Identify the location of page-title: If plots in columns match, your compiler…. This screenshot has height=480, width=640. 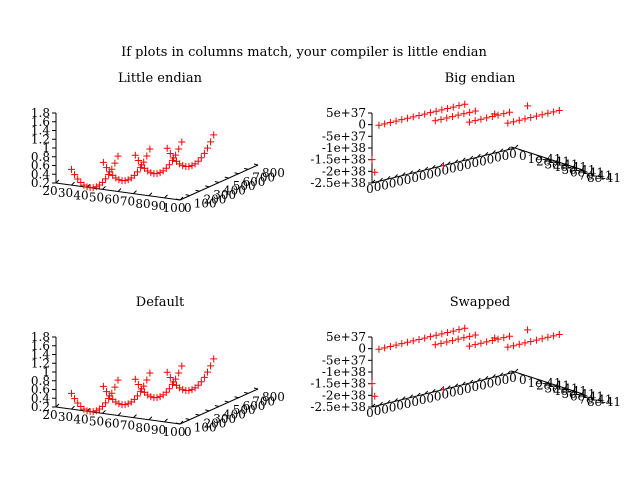
(304, 52).